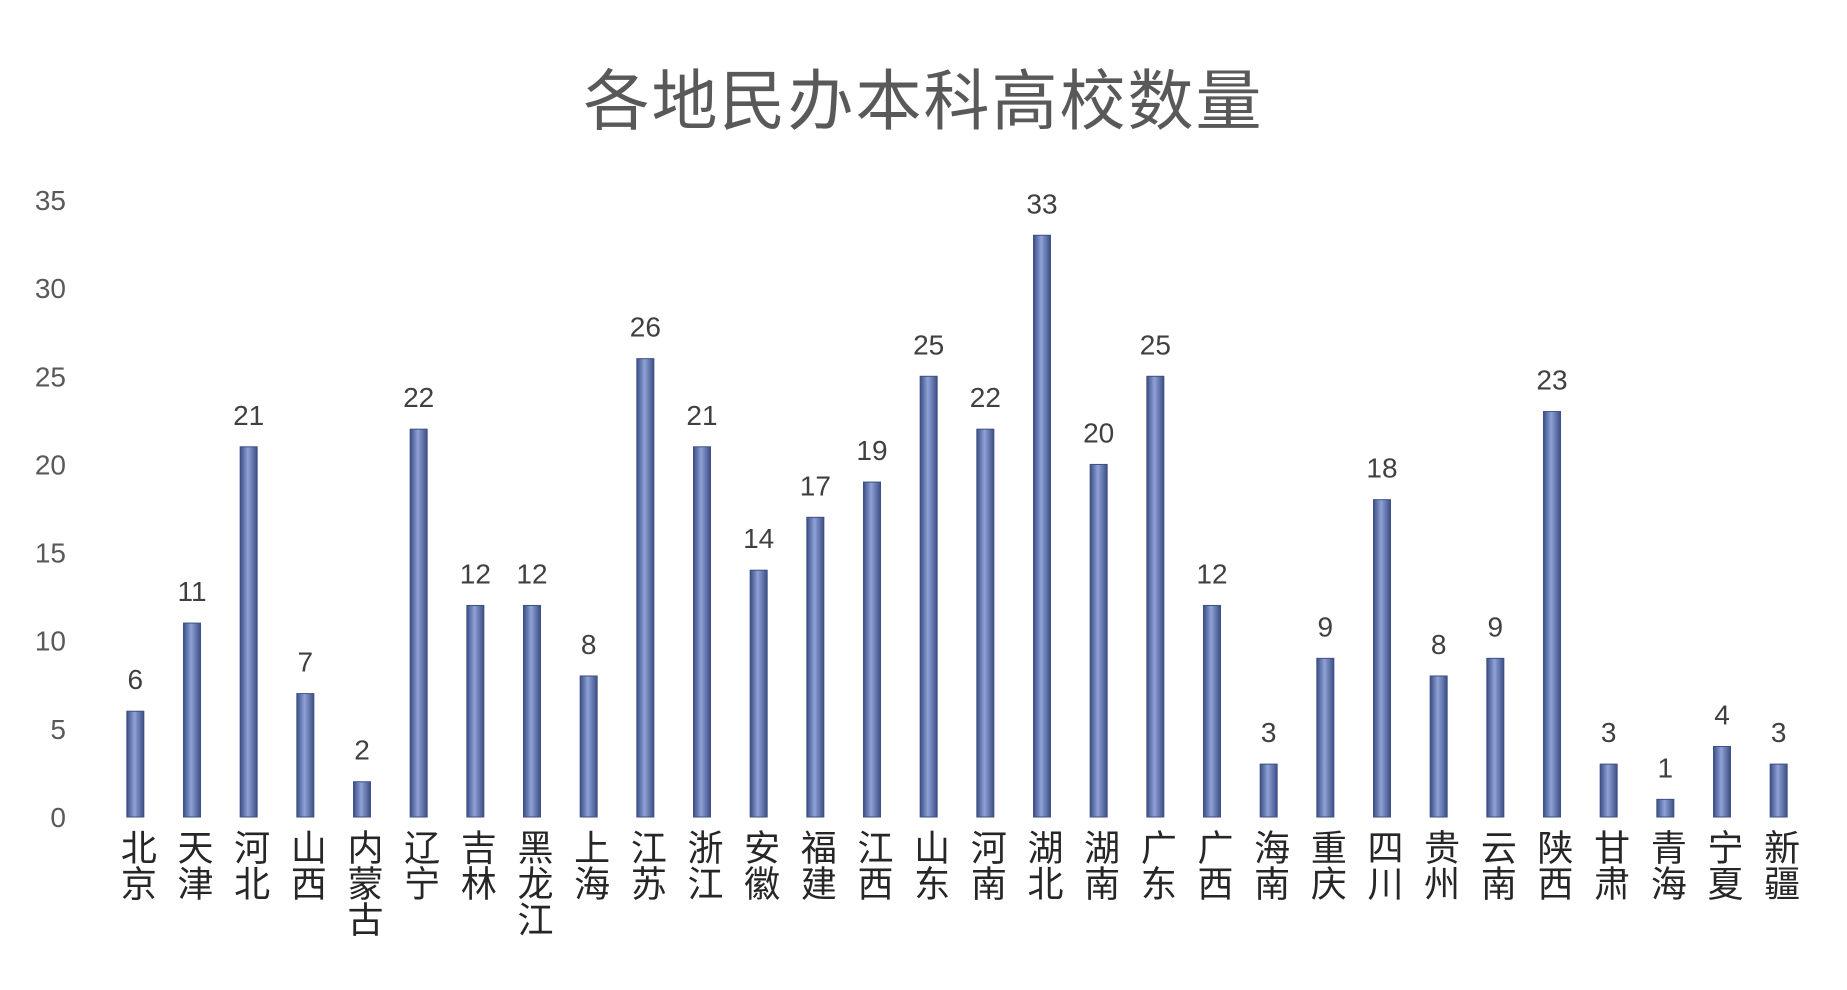  What do you see at coordinates (1155, 865) in the screenshot?
I see `x-tick-label: 广东` at bounding box center [1155, 865].